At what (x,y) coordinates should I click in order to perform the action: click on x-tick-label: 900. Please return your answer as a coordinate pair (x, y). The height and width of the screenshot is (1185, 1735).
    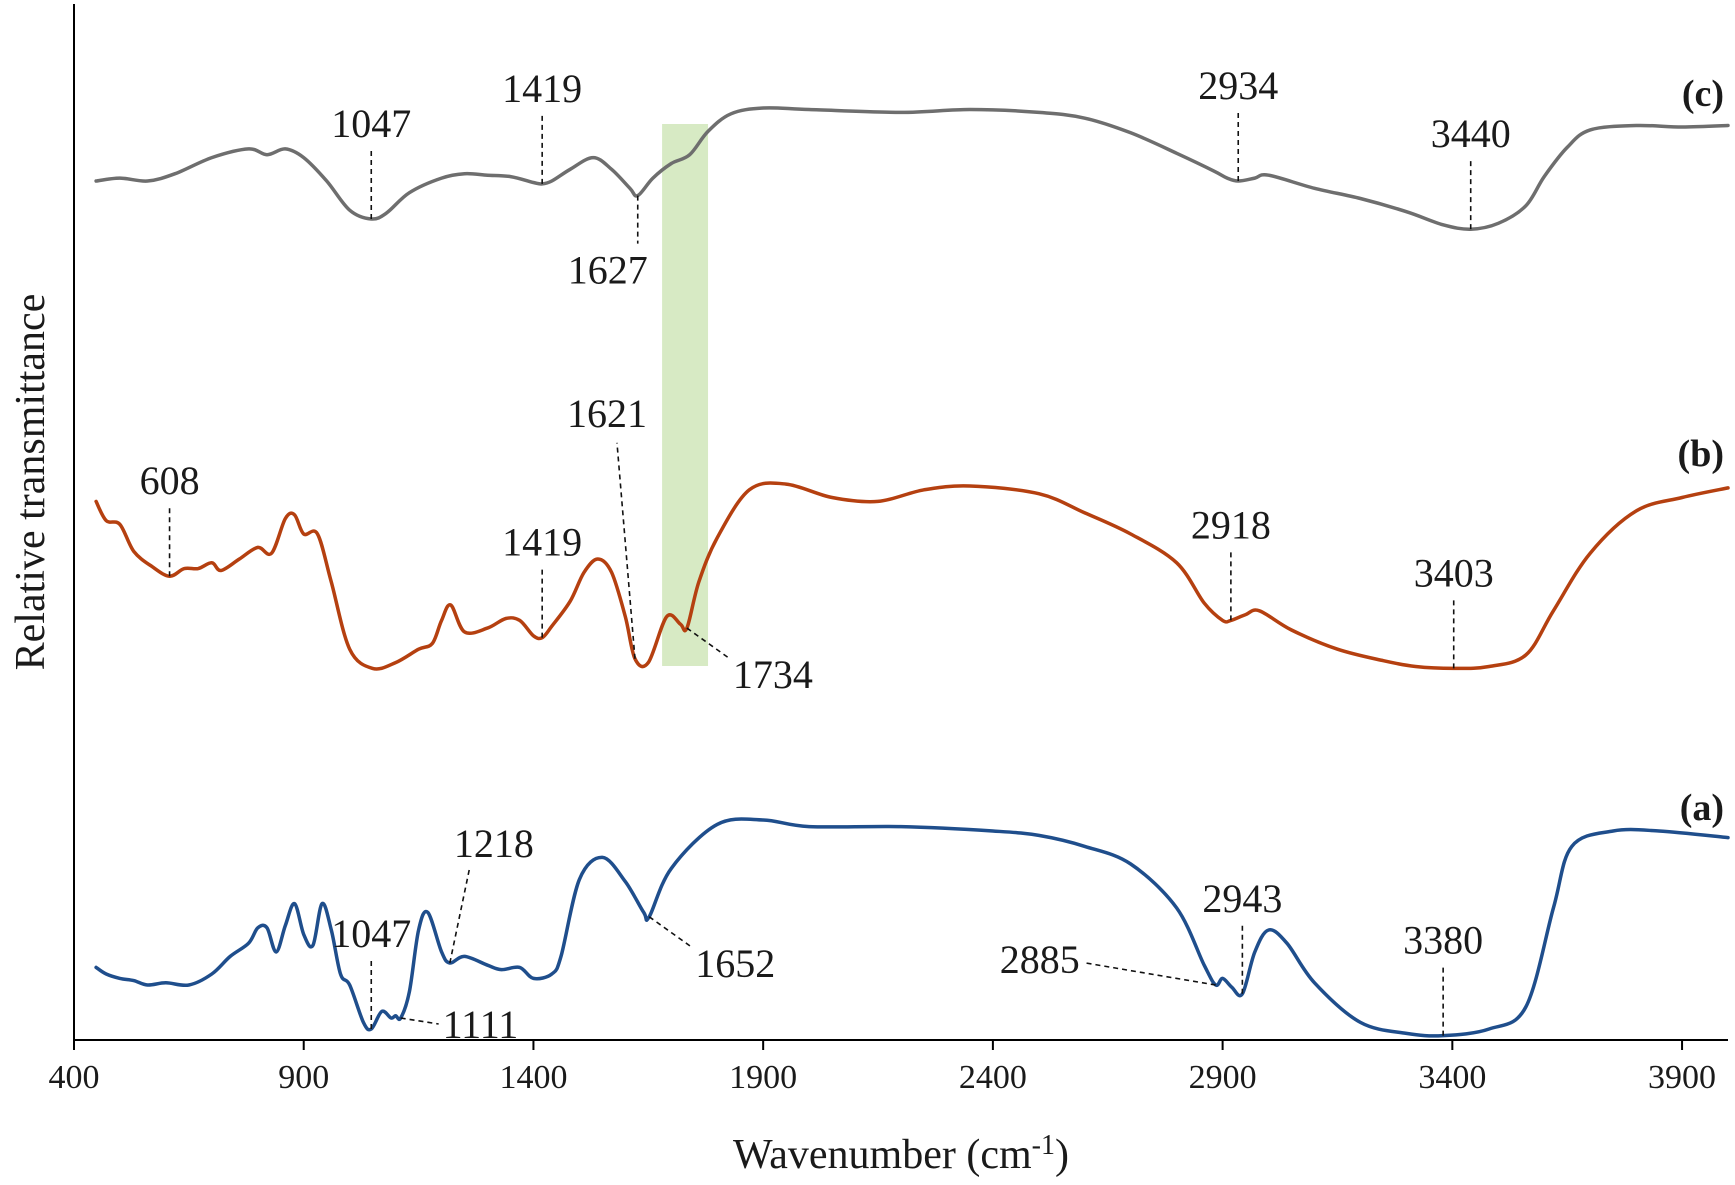
    Looking at the image, I should click on (303, 1077).